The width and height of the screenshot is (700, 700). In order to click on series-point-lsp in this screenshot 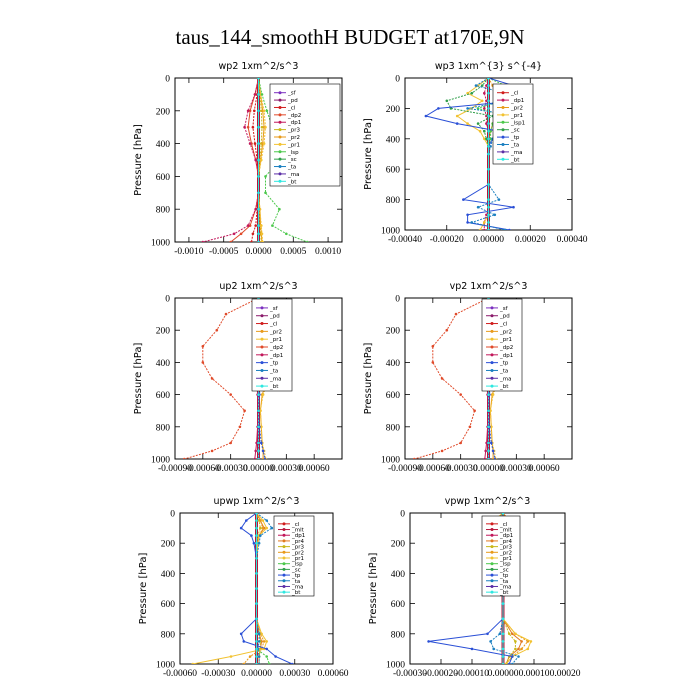, I will do `click(267, 111)`.